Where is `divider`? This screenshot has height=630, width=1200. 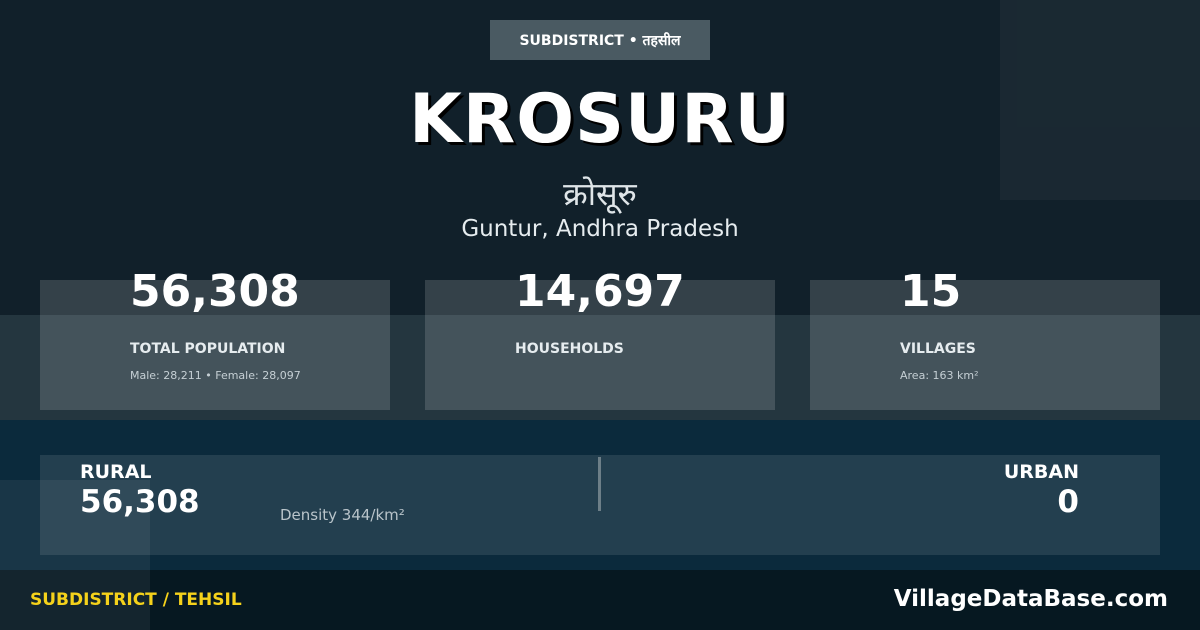 divider is located at coordinates (599, 484).